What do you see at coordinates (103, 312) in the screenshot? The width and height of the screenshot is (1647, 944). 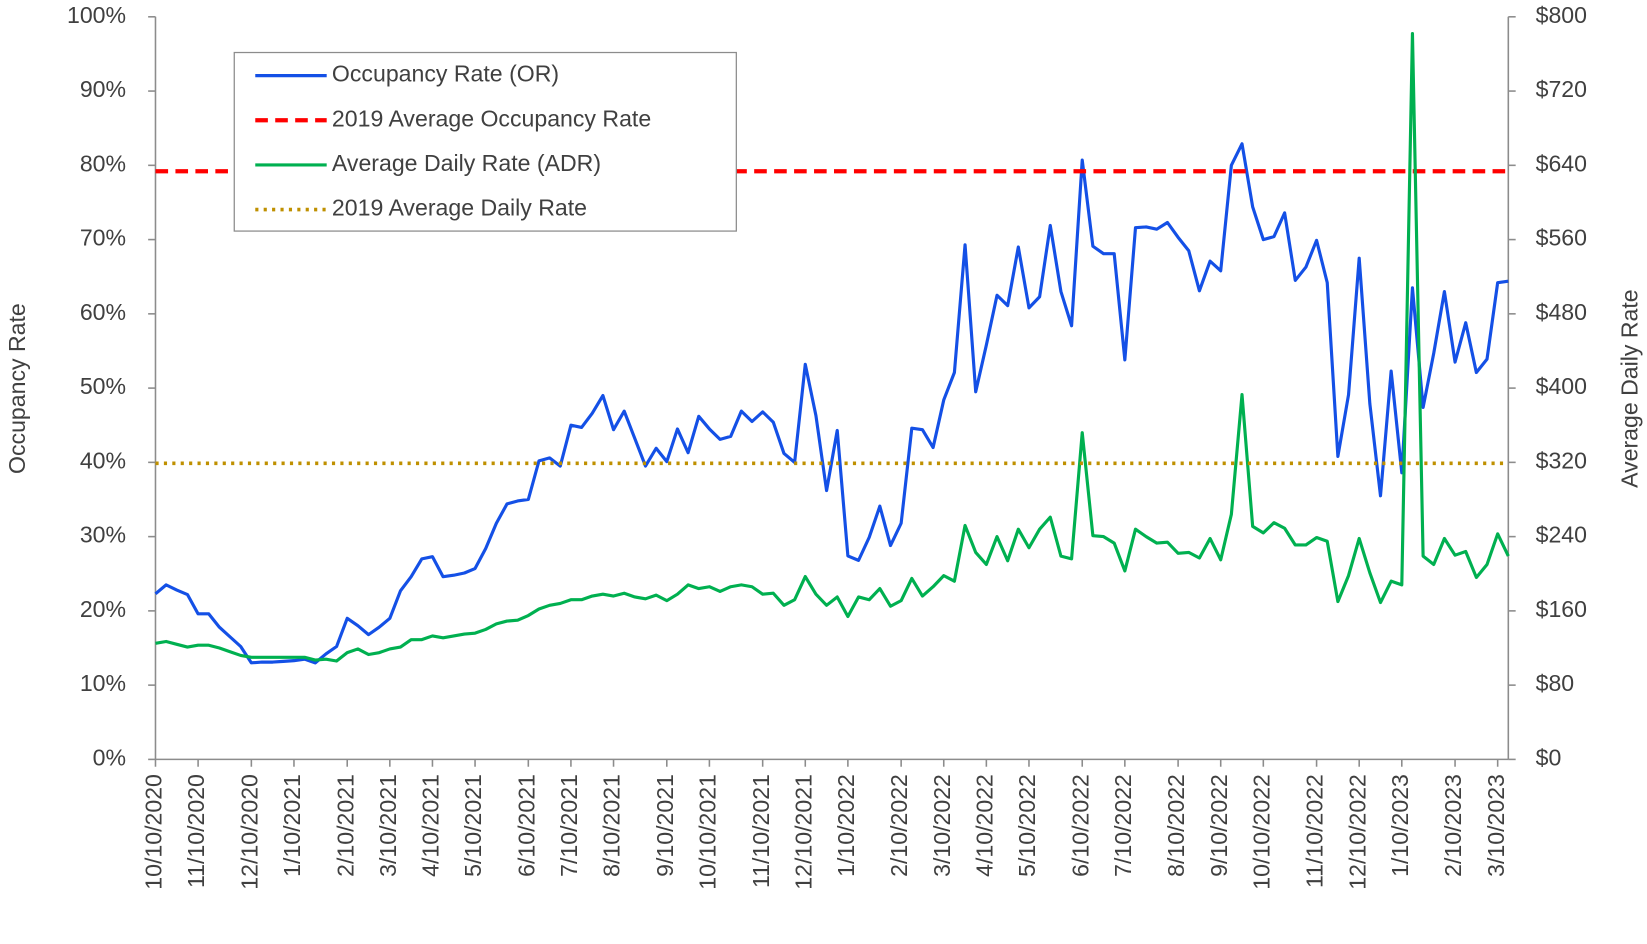 I see `y-tick-label: 60%` at bounding box center [103, 312].